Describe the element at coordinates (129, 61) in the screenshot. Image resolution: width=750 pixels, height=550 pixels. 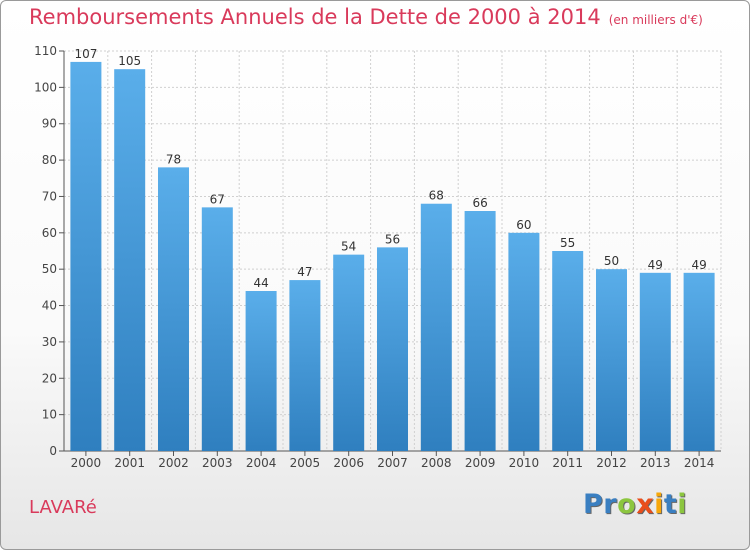
I see `data-label: 105` at that location.